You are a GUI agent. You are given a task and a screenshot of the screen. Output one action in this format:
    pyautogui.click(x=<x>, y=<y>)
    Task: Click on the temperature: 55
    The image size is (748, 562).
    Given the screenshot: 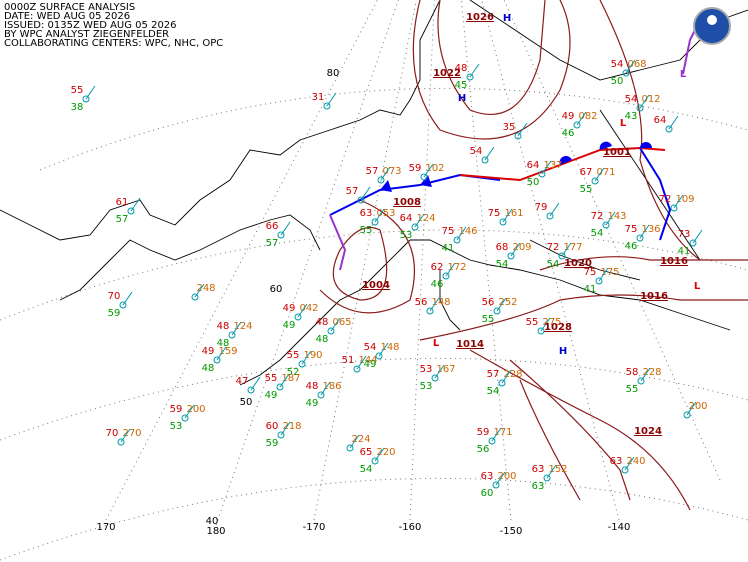 What is the action you would take?
    pyautogui.click(x=293, y=355)
    